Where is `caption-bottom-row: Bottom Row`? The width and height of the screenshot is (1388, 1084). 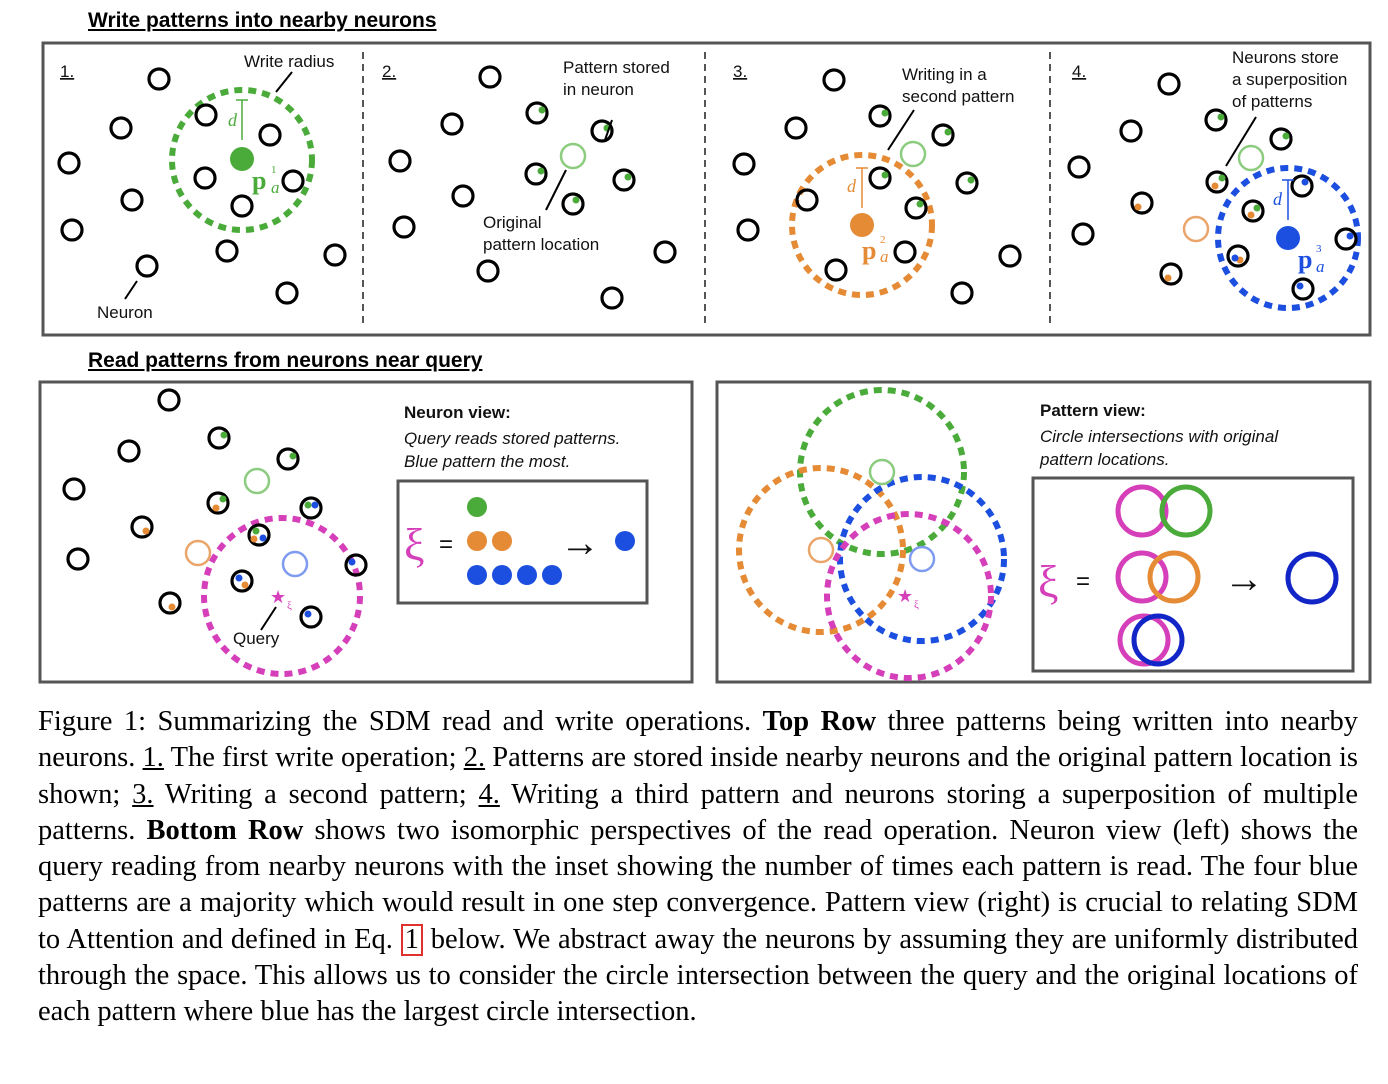 caption-bottom-row: Bottom Row is located at coordinates (225, 830).